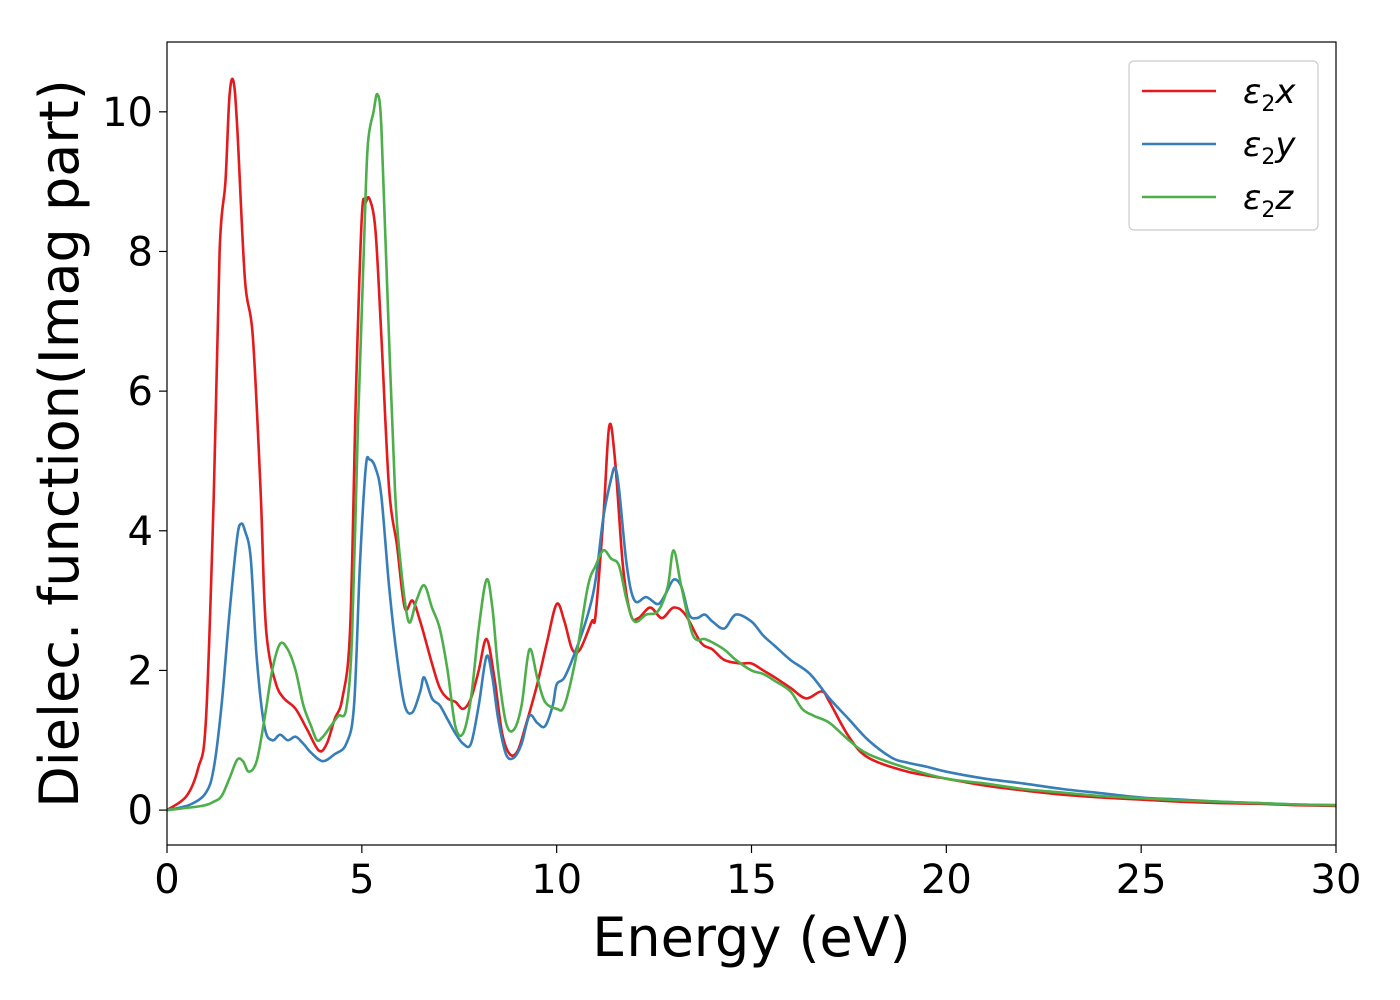 The image size is (1400, 1000). What do you see at coordinates (751, 880) in the screenshot?
I see `x-tick-label: 15` at bounding box center [751, 880].